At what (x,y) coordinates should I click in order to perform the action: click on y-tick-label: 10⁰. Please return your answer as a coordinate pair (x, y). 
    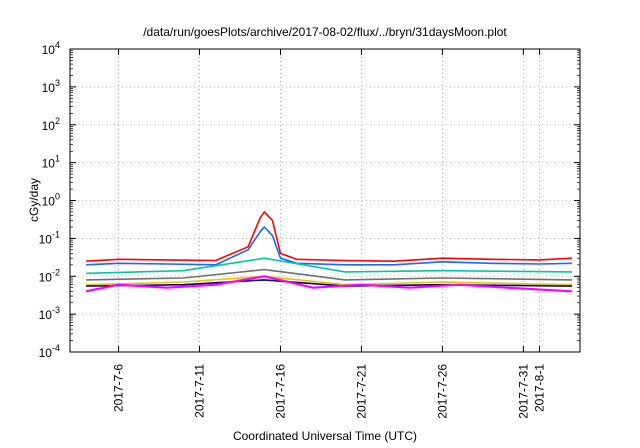
    Looking at the image, I should click on (51, 200).